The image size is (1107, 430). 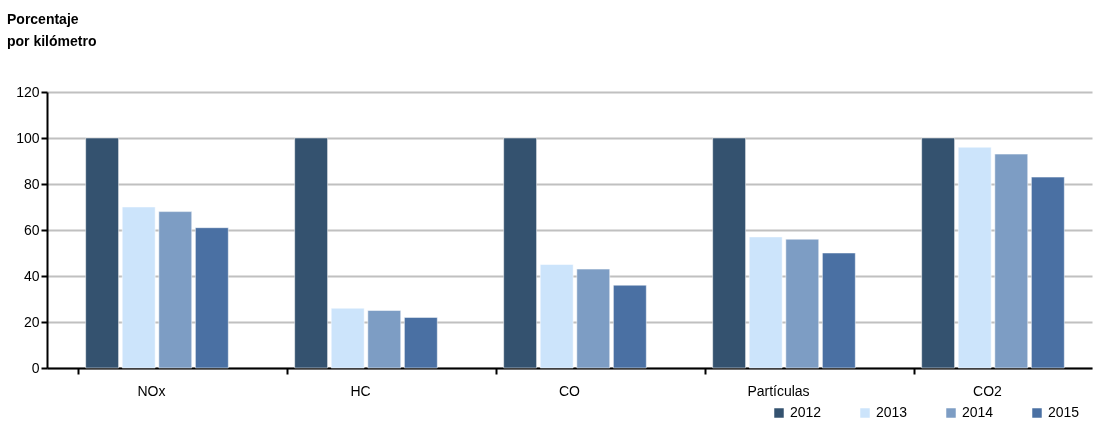 What do you see at coordinates (35, 367) in the screenshot?
I see `y-tick-label: 0` at bounding box center [35, 367].